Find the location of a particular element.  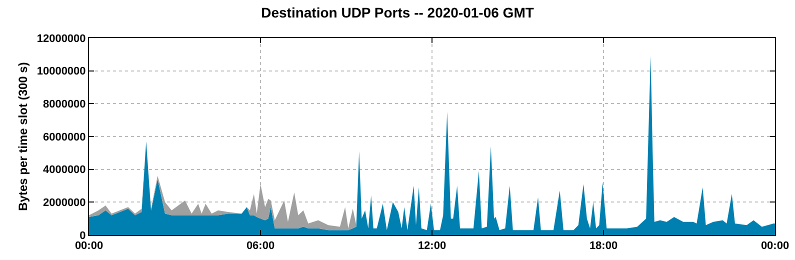

y-tick-label: 6000000 is located at coordinates (64, 137).